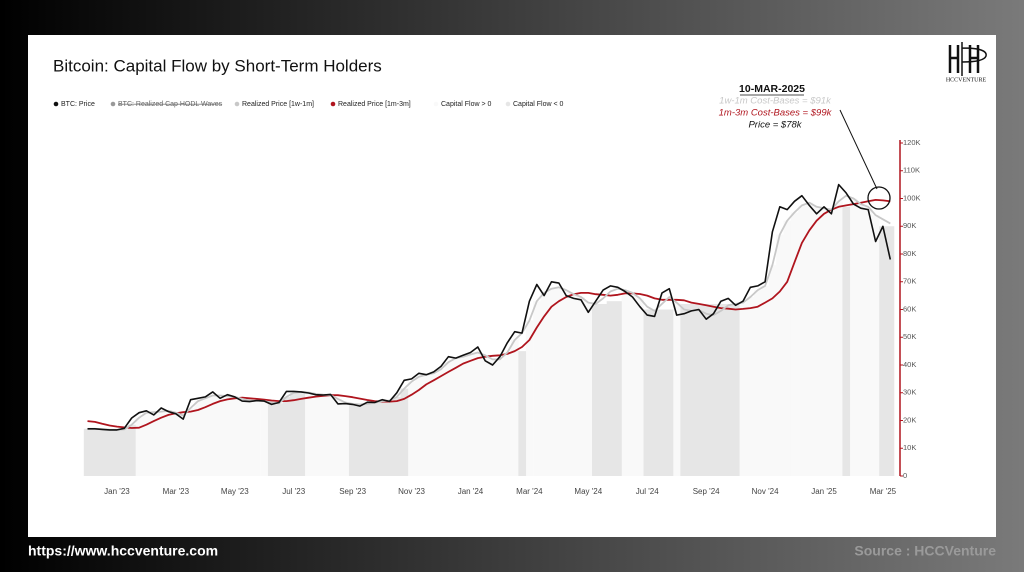 Image resolution: width=1024 pixels, height=577 pixels. Describe the element at coordinates (824, 491) in the screenshot. I see `x-tick-label: Jan '25` at that location.